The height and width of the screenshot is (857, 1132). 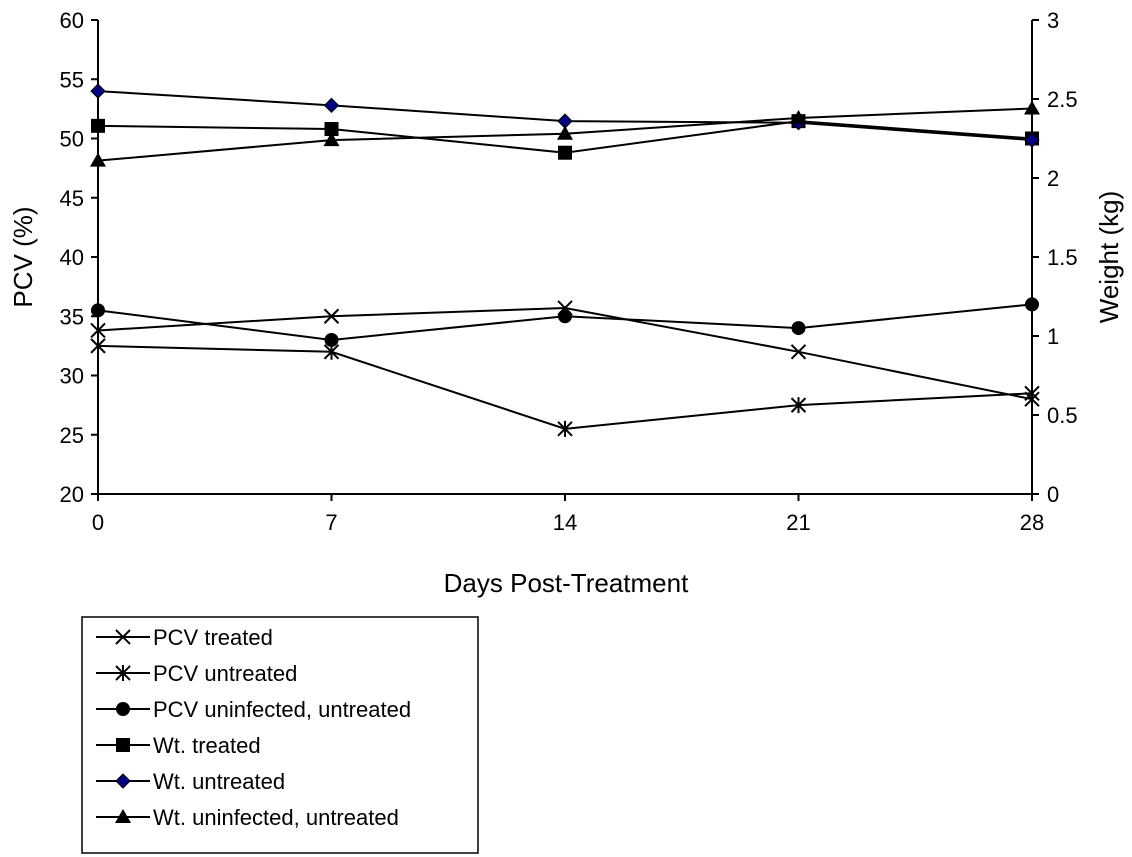 I want to click on right-y-tick-label: 3, so click(x=1053, y=20).